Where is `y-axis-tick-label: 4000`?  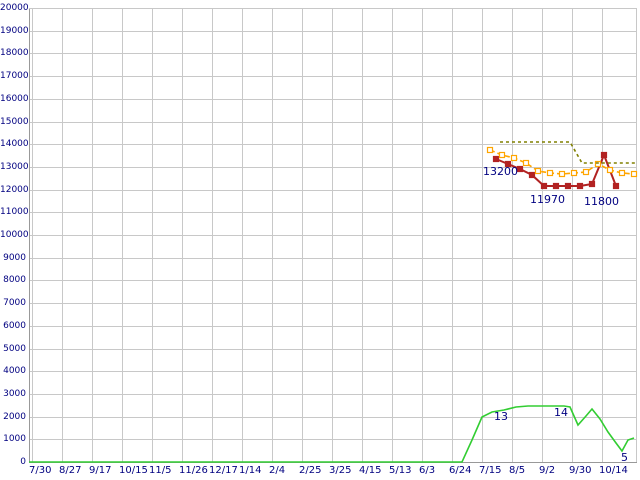 y-axis-tick-label: 4000 is located at coordinates (14, 371).